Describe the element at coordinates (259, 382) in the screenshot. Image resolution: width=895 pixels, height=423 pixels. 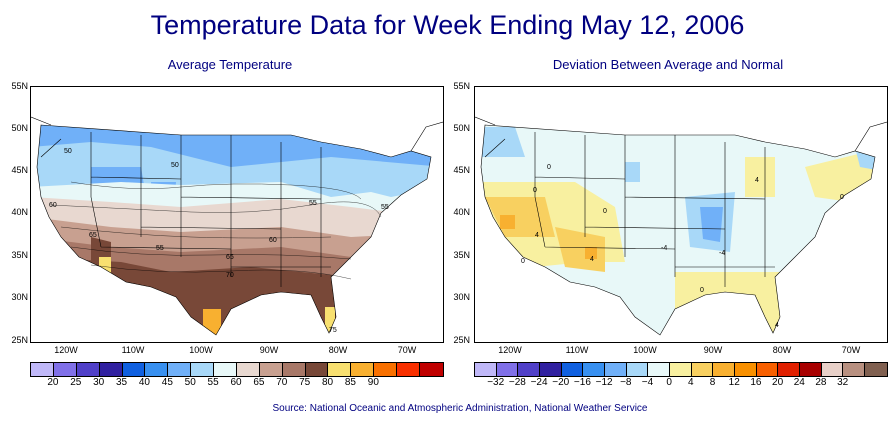
I see `legend-label: 65` at that location.